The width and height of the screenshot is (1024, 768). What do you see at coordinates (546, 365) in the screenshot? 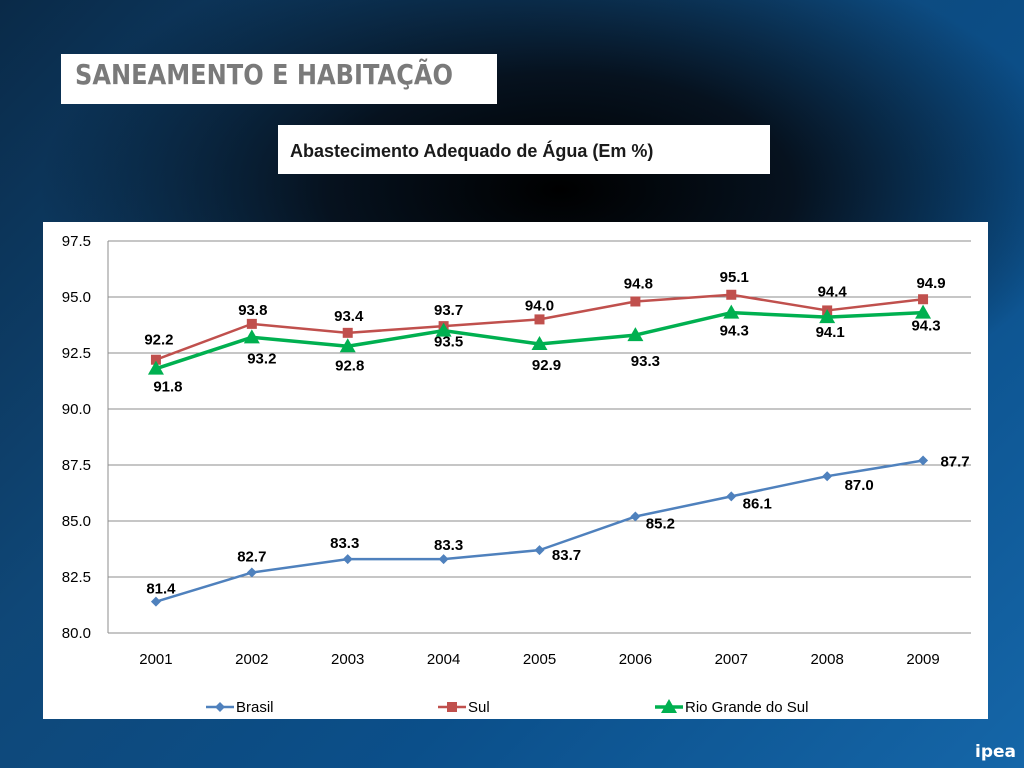
I see `data-label-rio-grande-do-sul: 92.9` at bounding box center [546, 365].